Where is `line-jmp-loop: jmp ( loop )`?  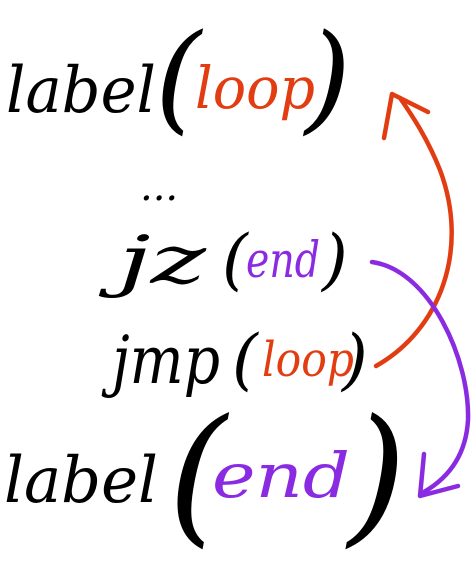 line-jmp-loop: jmp ( loop ) is located at coordinates (234, 360).